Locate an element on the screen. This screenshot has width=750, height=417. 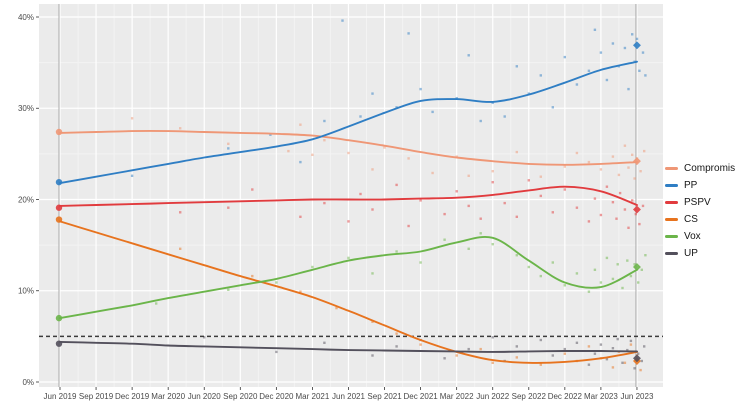
x-tick-label: Jun 2020 is located at coordinates (204, 396).